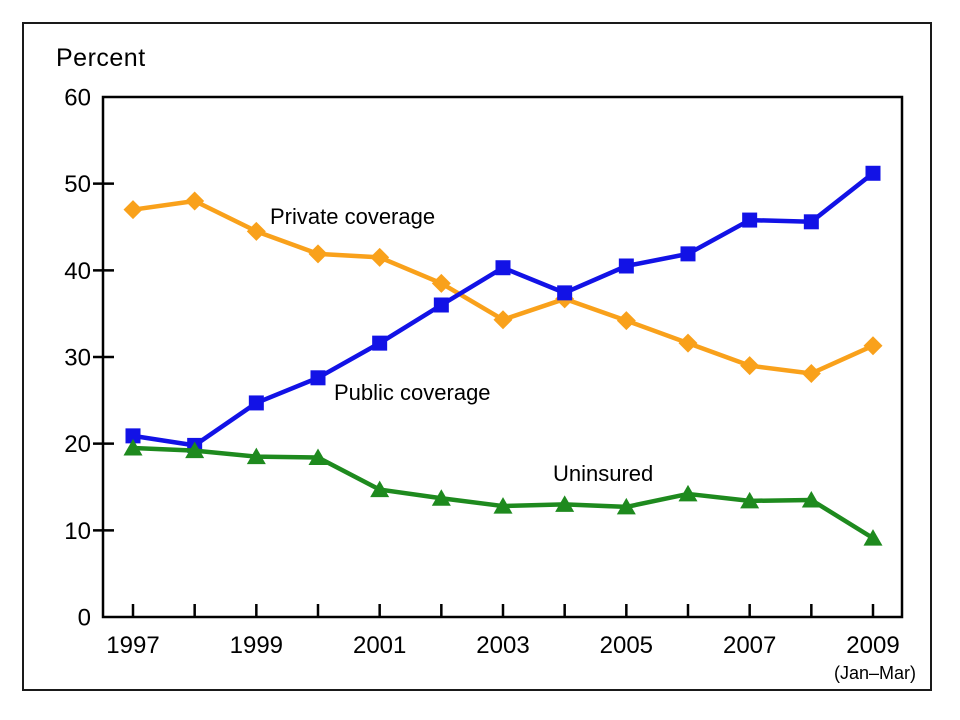 The height and width of the screenshot is (720, 960). Describe the element at coordinates (749, 645) in the screenshot. I see `x-tick-label: 2007` at that location.